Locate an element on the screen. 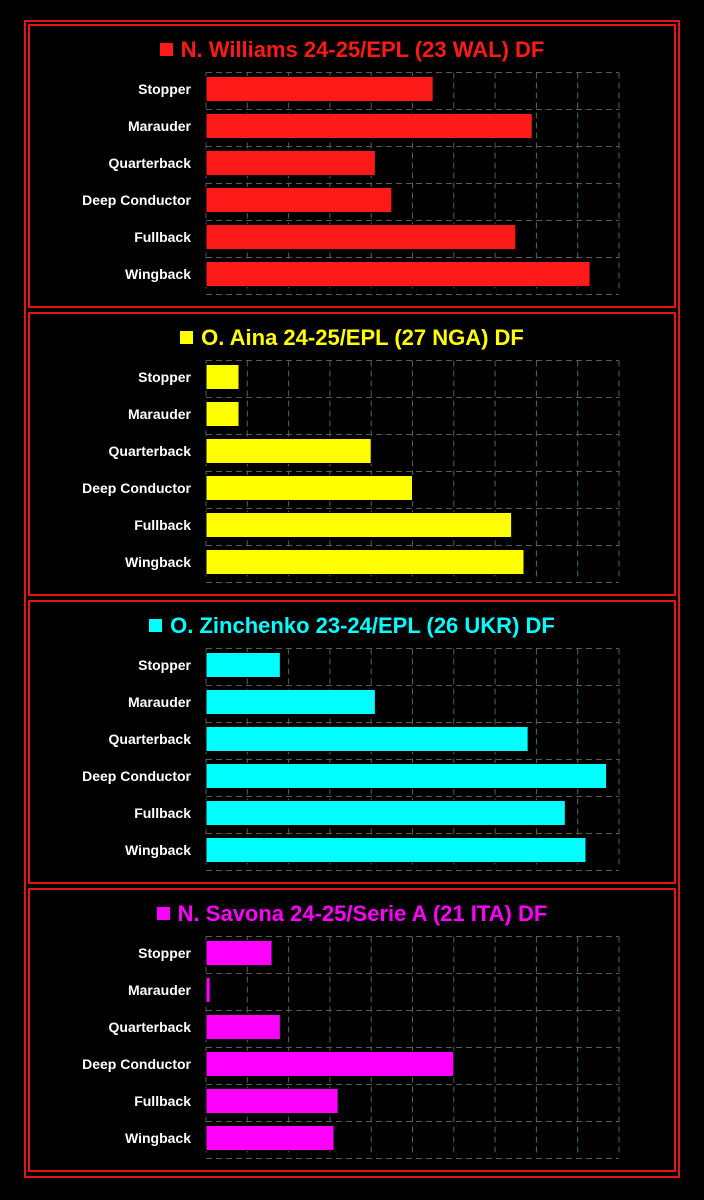 This screenshot has height=1200, width=704. chart-title-text: N. Williams 24-25/EPL (23 WAL) DF is located at coordinates (362, 49).